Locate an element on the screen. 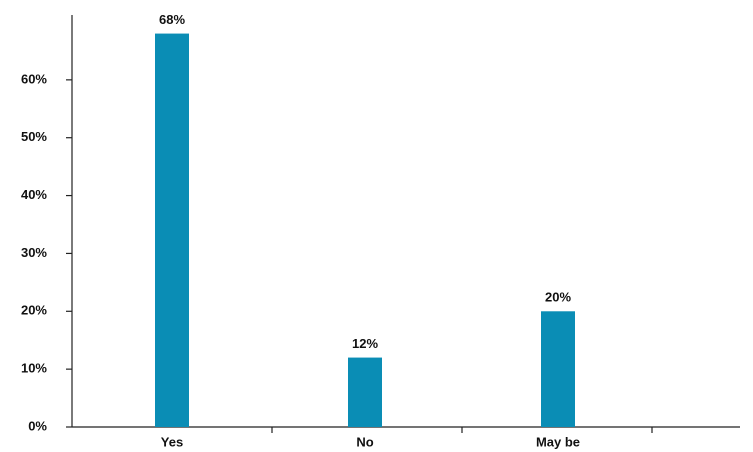  y-tick-label: 10% is located at coordinates (34, 368).